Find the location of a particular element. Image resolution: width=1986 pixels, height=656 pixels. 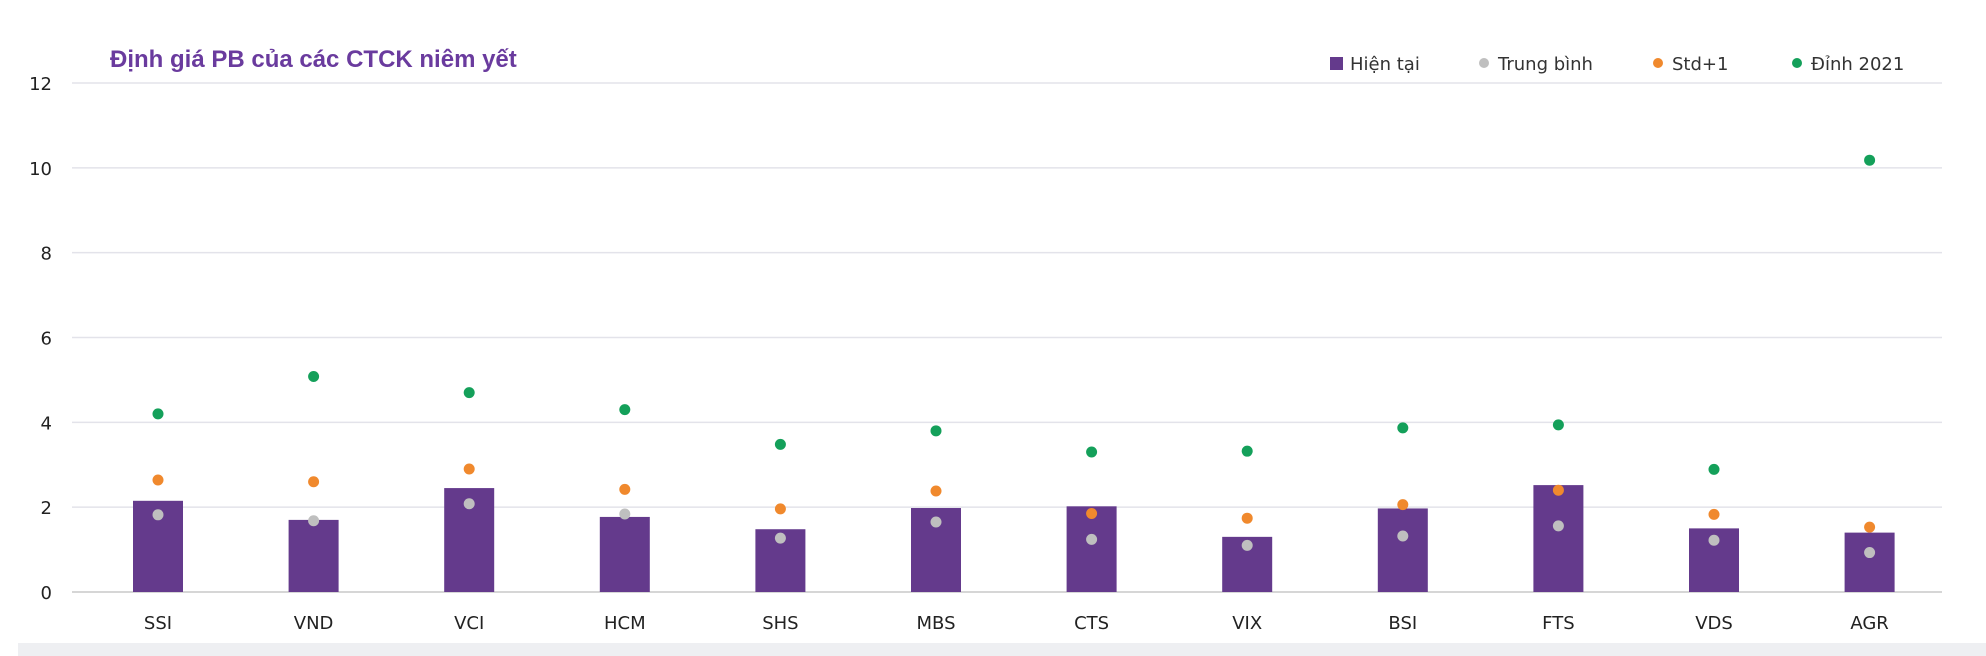

x-tick-label: BSI is located at coordinates (1402, 623).